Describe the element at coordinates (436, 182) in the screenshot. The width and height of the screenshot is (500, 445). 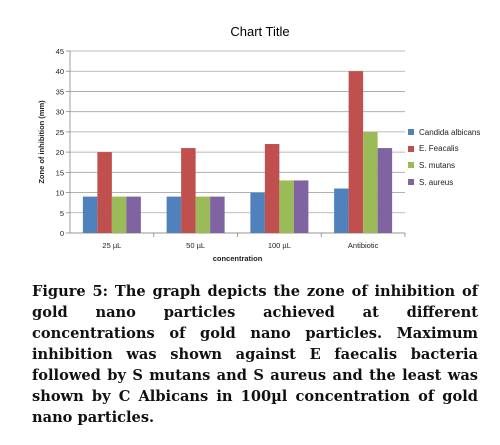
I see `legend-label: S. aureus` at that location.